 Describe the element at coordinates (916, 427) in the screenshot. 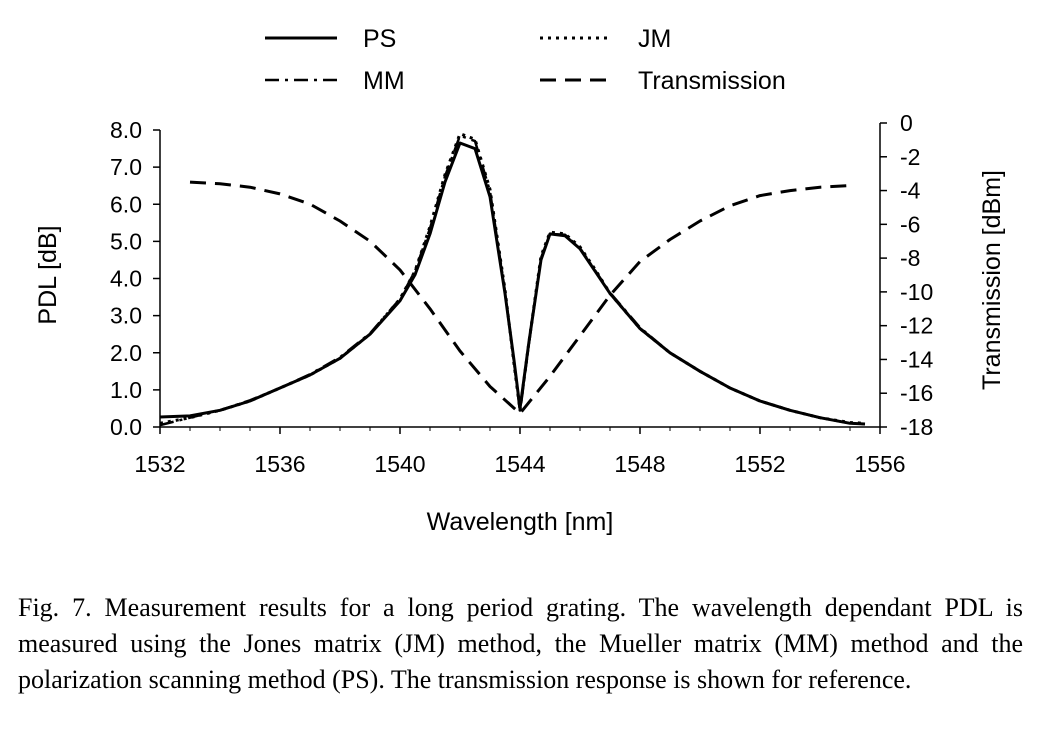

I see `y-right-tick-label: -18` at that location.